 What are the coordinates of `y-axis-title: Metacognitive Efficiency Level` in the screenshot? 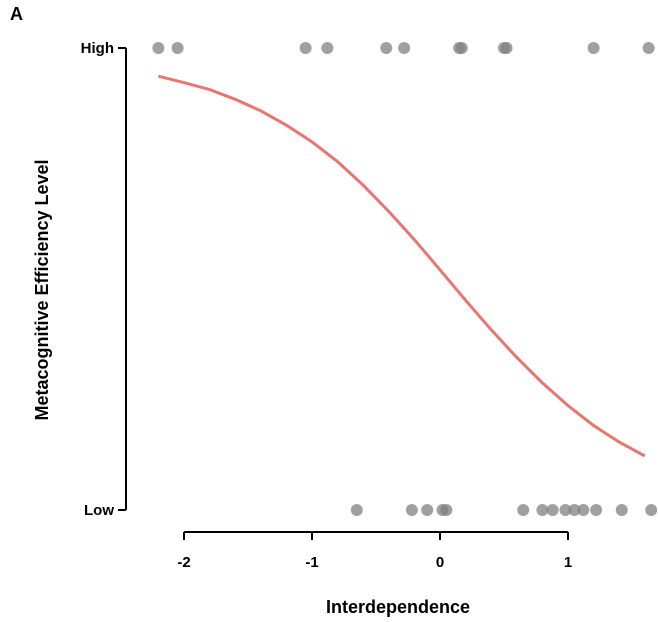 It's located at (42, 289).